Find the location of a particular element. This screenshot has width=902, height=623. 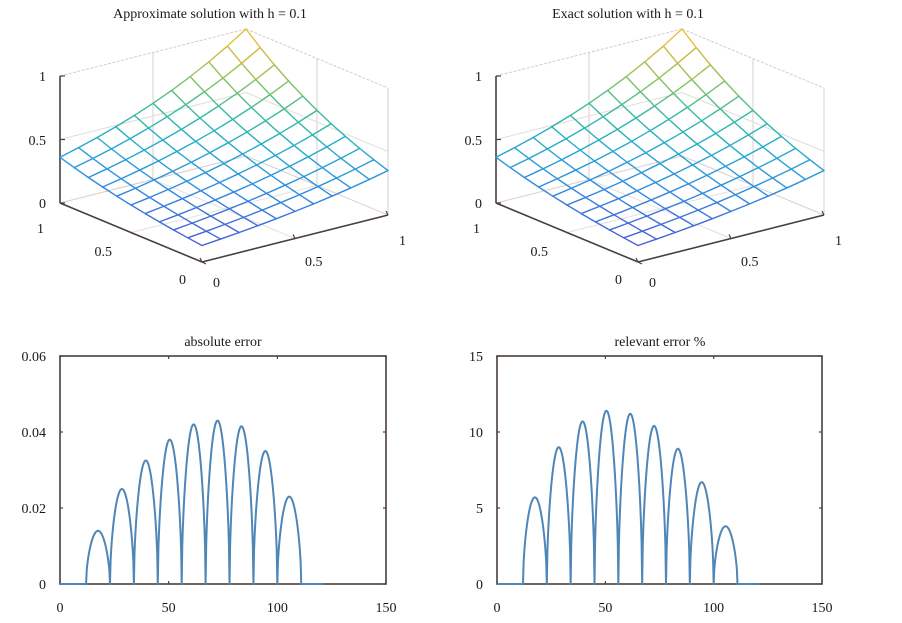

error-series-line is located at coordinates (191, 502).